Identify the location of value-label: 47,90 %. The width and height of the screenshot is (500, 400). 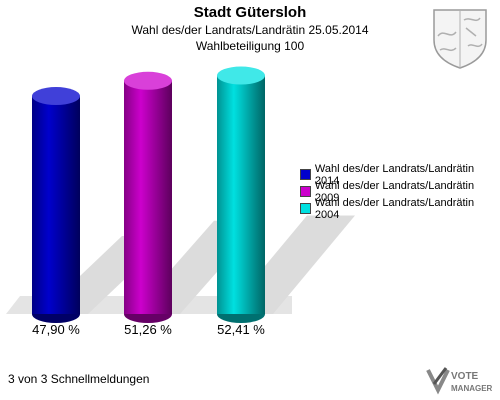
(56, 329).